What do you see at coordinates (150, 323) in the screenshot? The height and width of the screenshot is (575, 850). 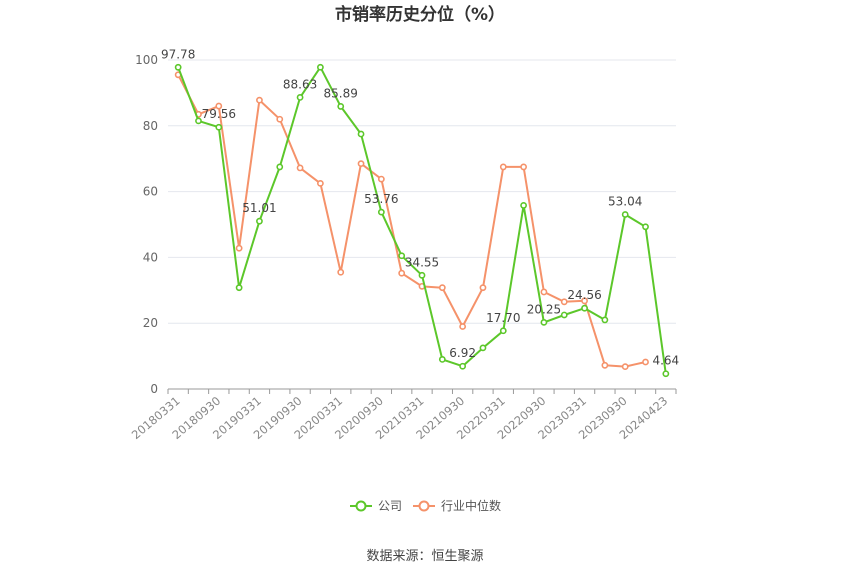 I see `y-tick-label: 20` at bounding box center [150, 323].